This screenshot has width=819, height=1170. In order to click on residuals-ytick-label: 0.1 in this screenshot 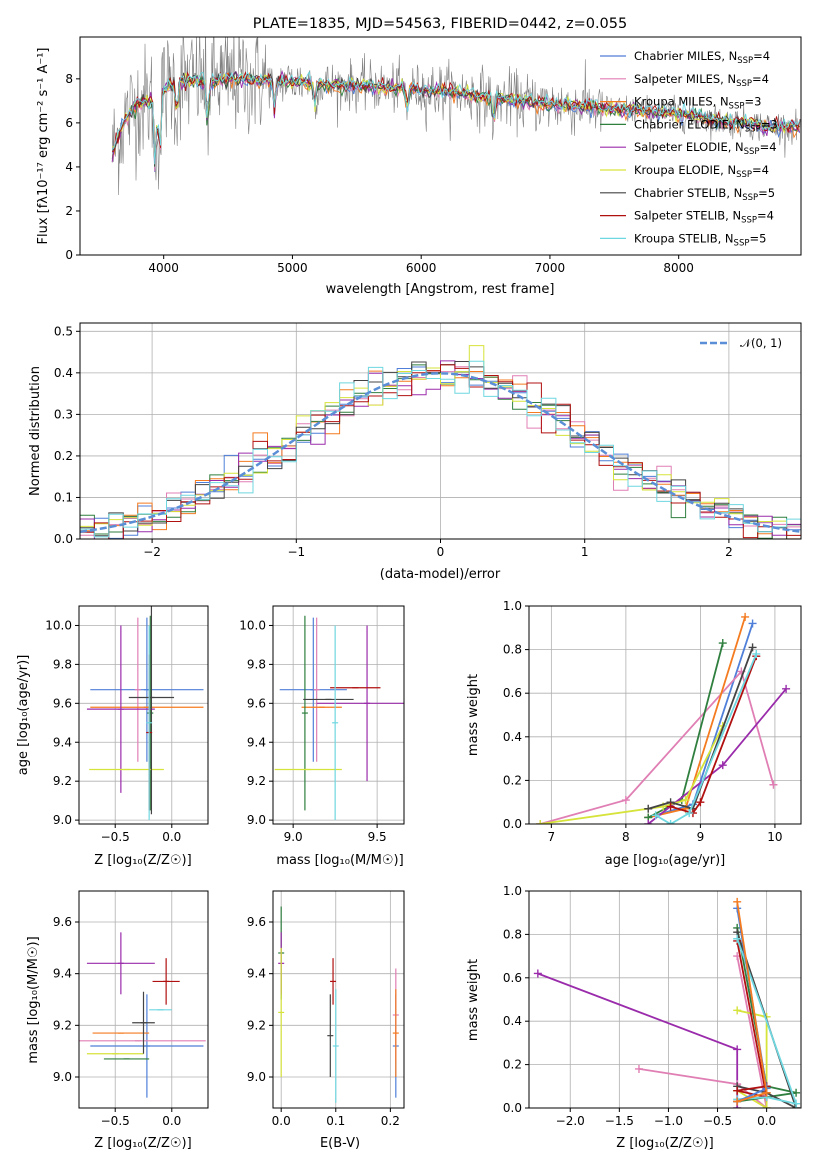, I will do `click(63, 497)`.